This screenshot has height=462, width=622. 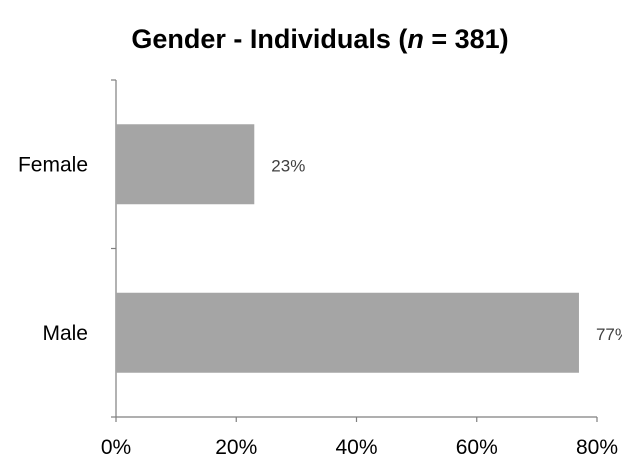 I want to click on x-tick-label: 20%, so click(x=236, y=447).